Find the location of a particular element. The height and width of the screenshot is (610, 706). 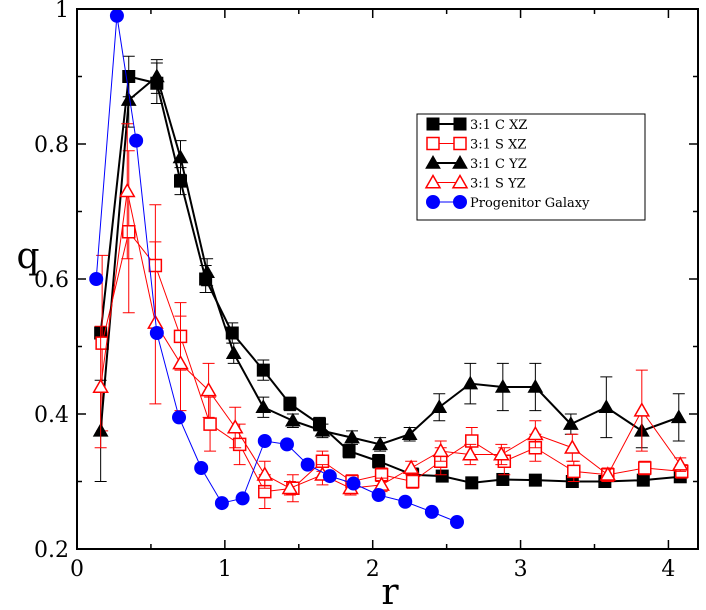

legend-label: 3:1 C XZ is located at coordinates (498, 125).